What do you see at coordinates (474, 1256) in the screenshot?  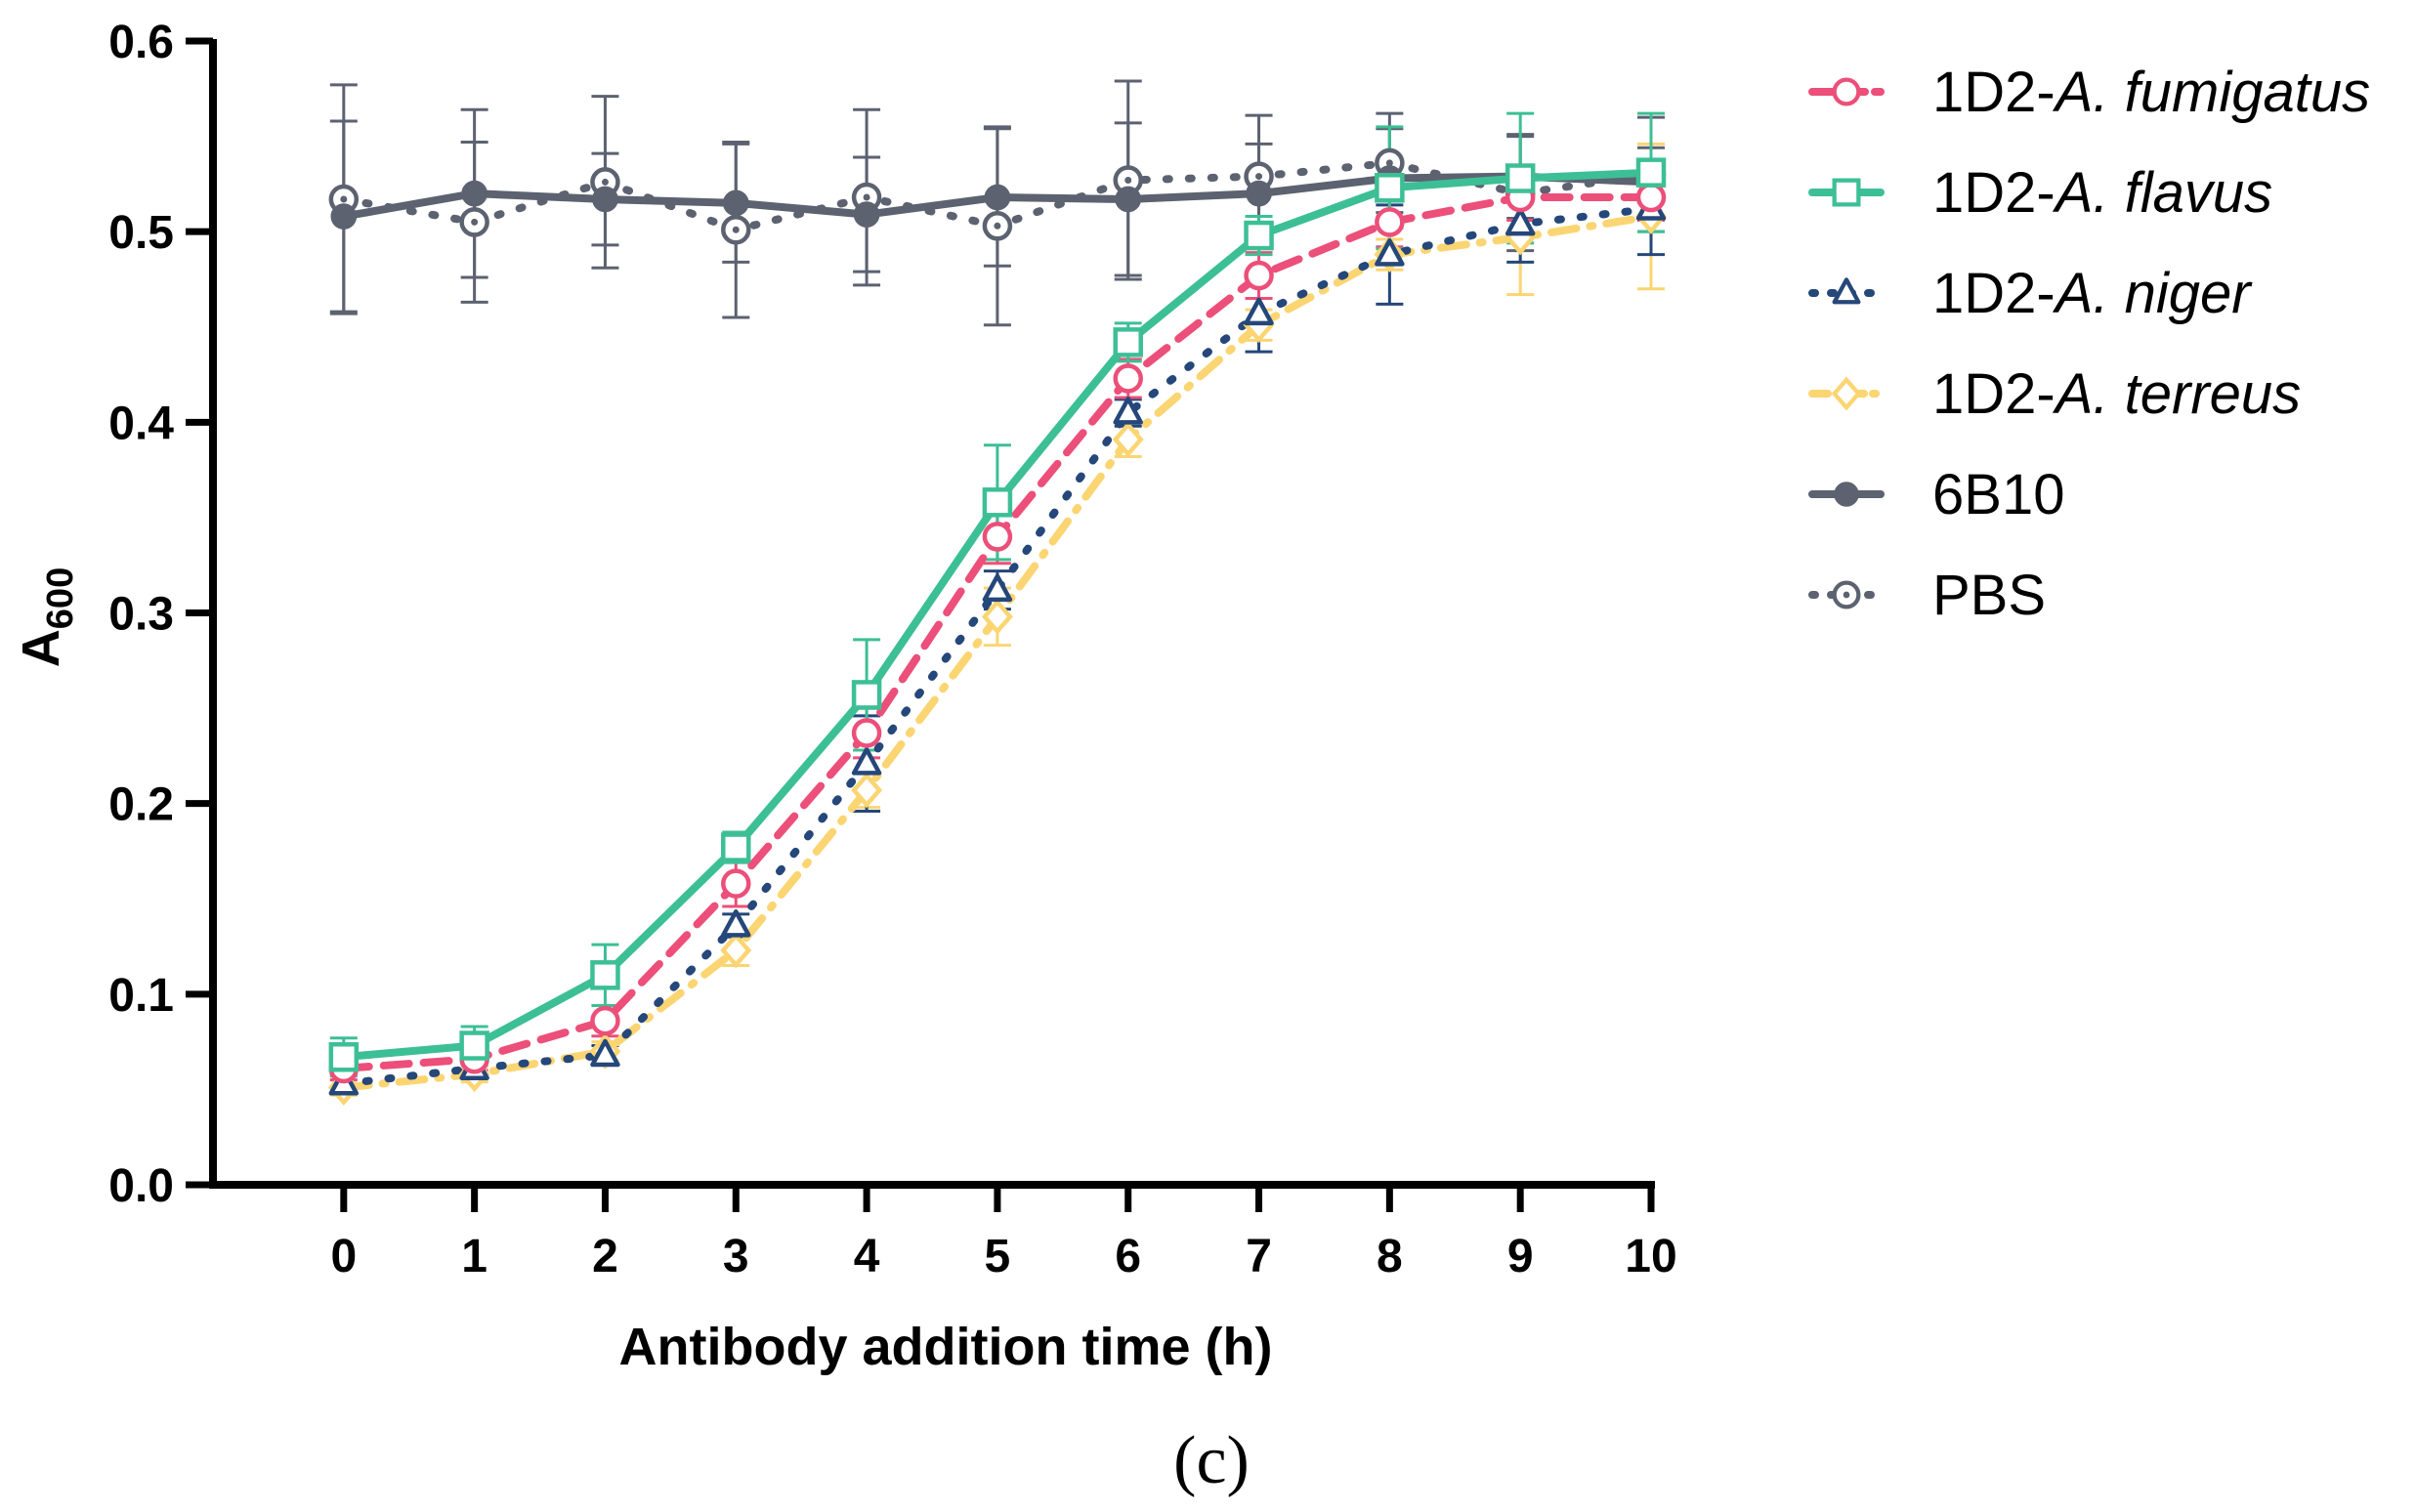 I see `x-tick-label: 1` at bounding box center [474, 1256].